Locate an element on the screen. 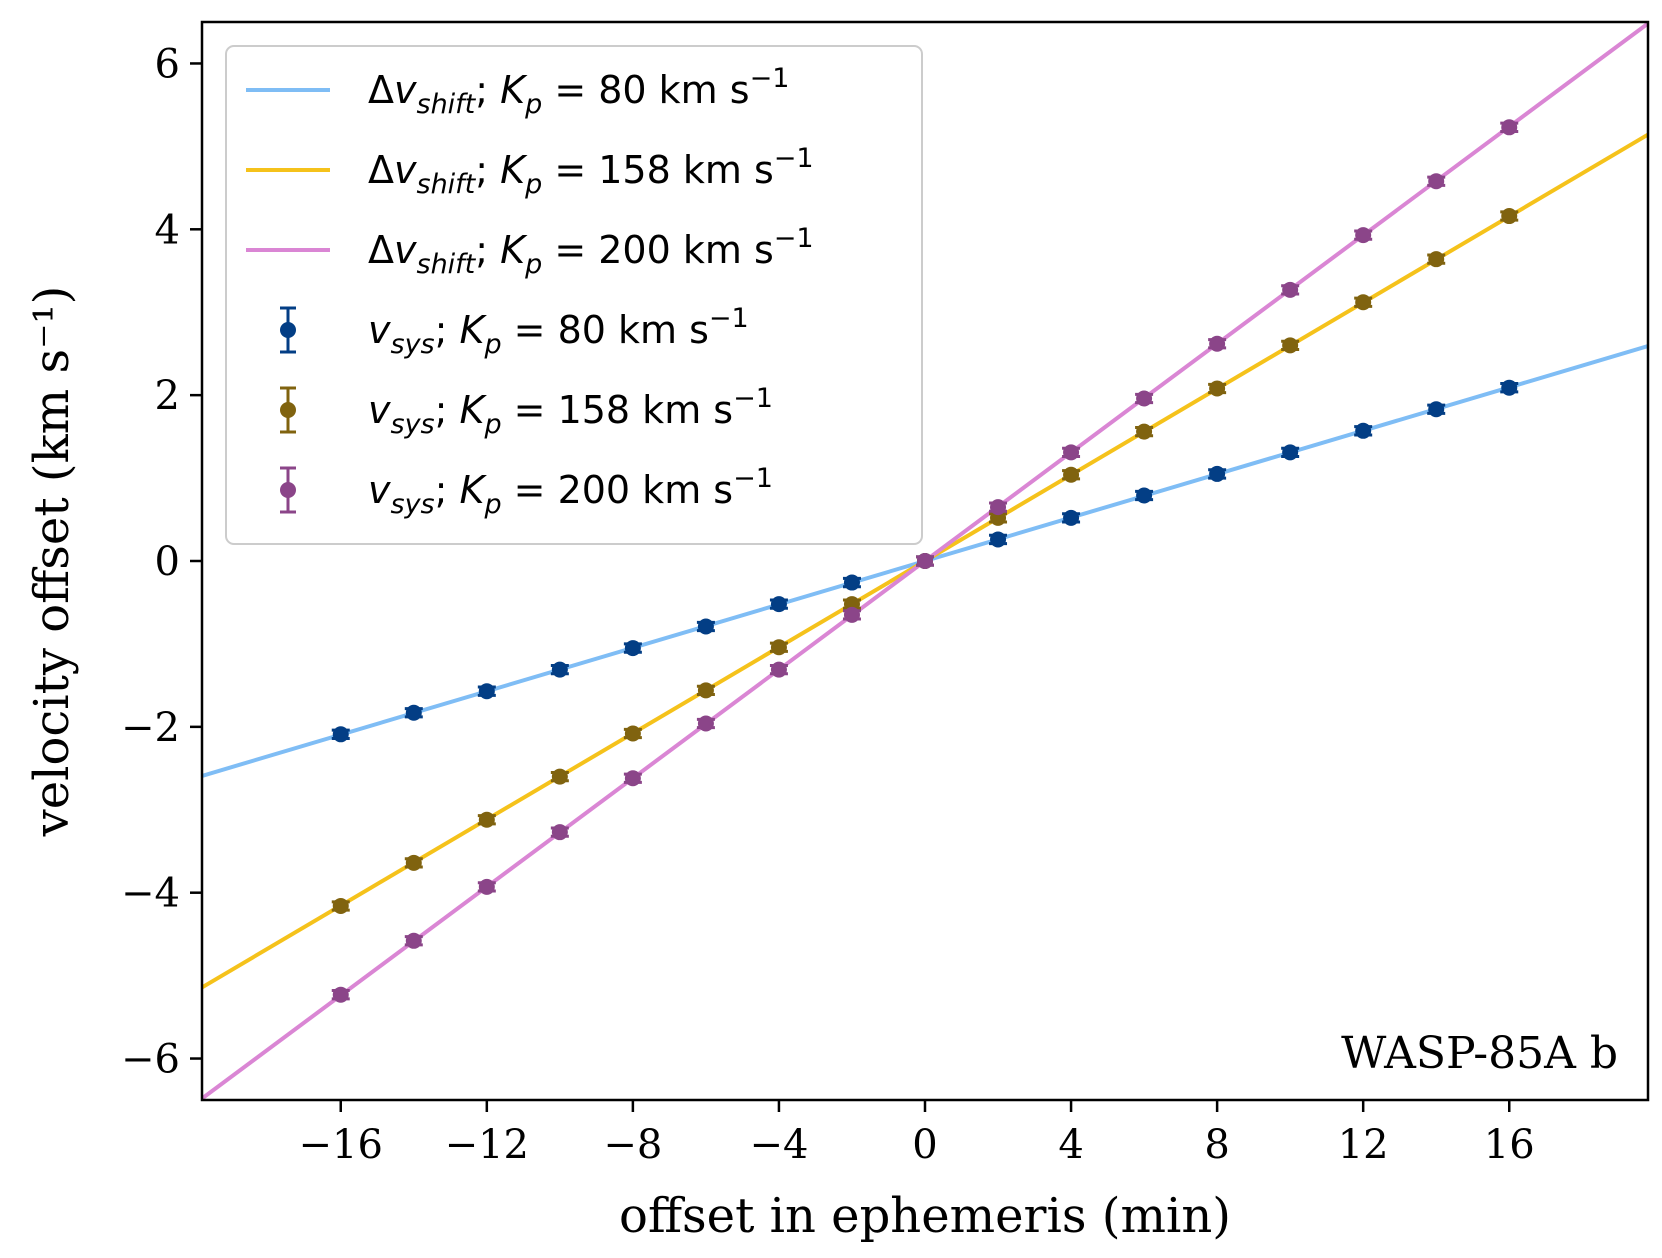 The width and height of the screenshot is (1662, 1258). legend-label: vsys; Kp = 80 km s−1 is located at coordinates (558, 331).